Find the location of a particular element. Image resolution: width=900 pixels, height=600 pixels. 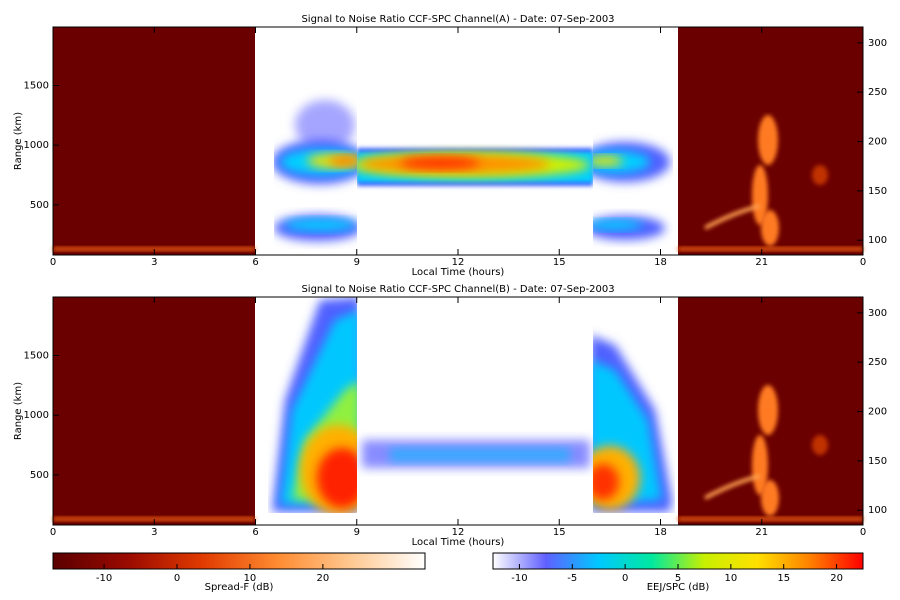

colorbar-label: EEJ/SPC (dB) is located at coordinates (678, 587).